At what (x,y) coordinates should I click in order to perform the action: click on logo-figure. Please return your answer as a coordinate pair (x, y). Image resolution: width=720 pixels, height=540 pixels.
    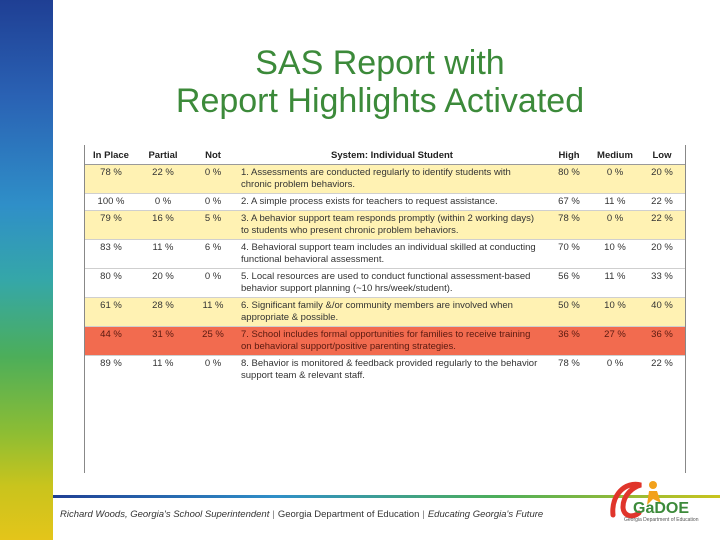
    Looking at the image, I should click on (654, 498).